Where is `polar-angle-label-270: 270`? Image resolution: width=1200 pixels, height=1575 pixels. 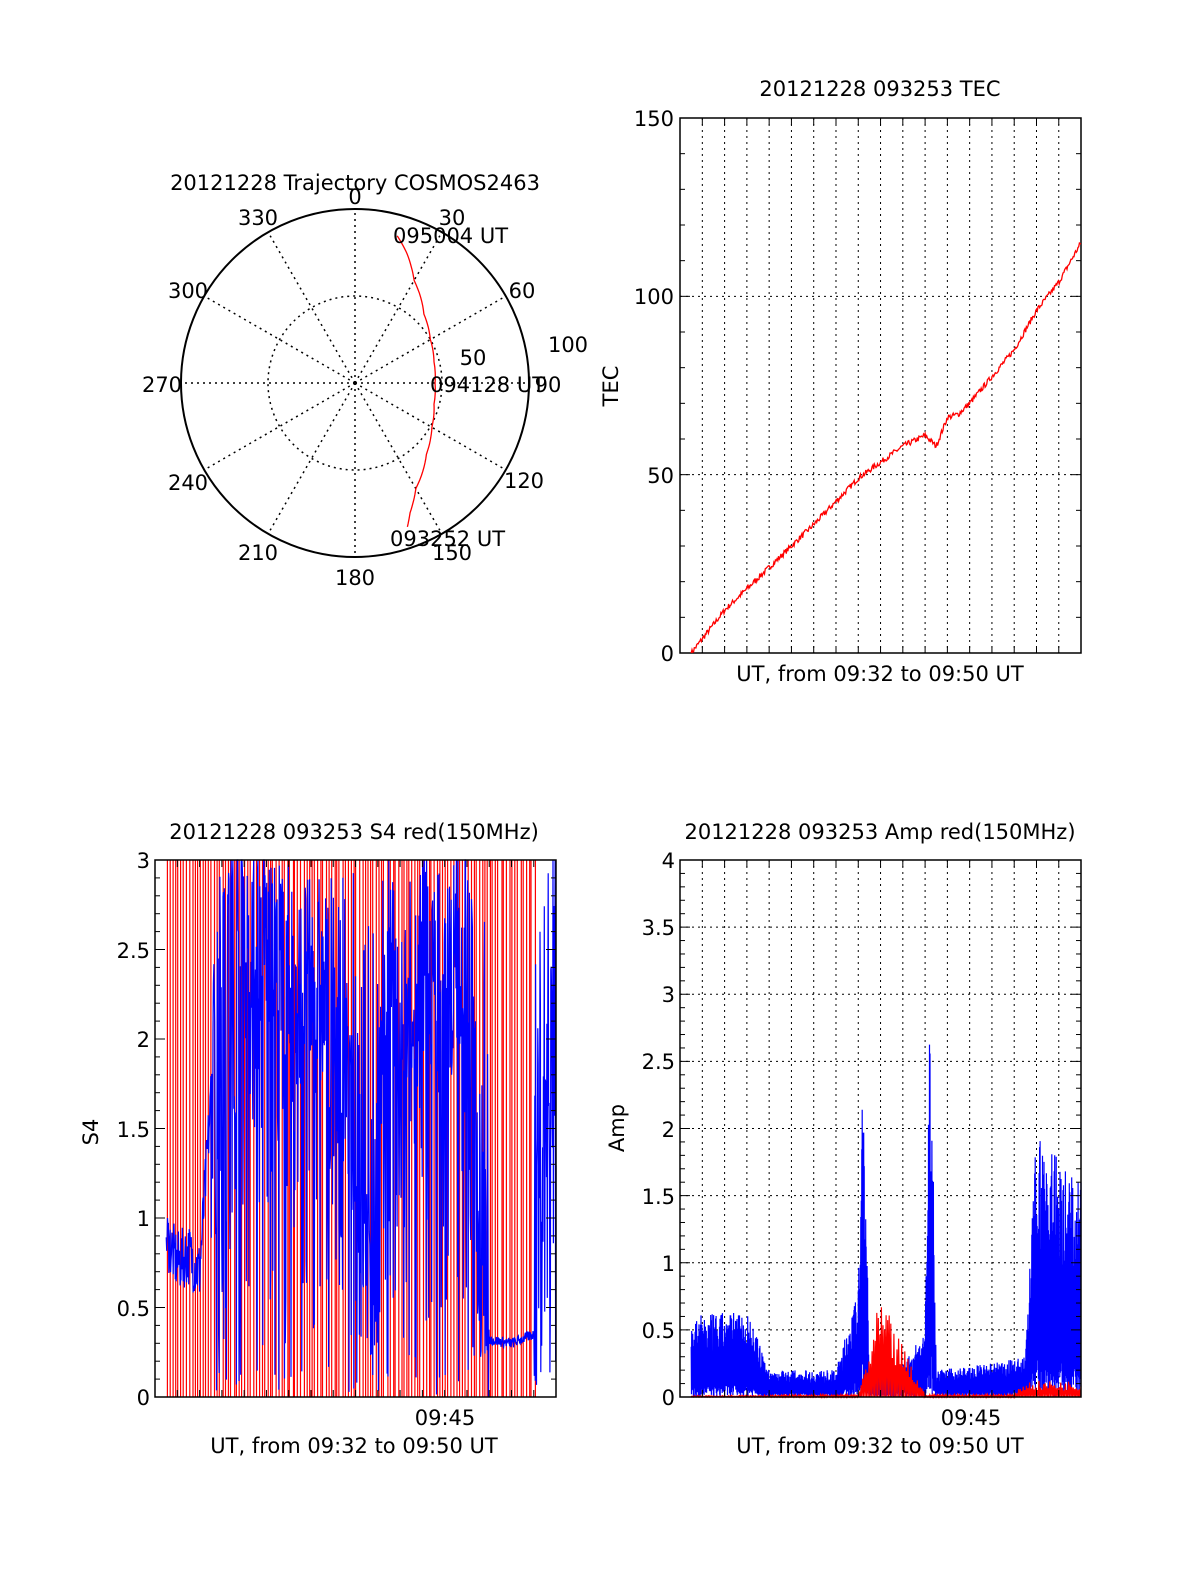 polar-angle-label-270: 270 is located at coordinates (162, 385).